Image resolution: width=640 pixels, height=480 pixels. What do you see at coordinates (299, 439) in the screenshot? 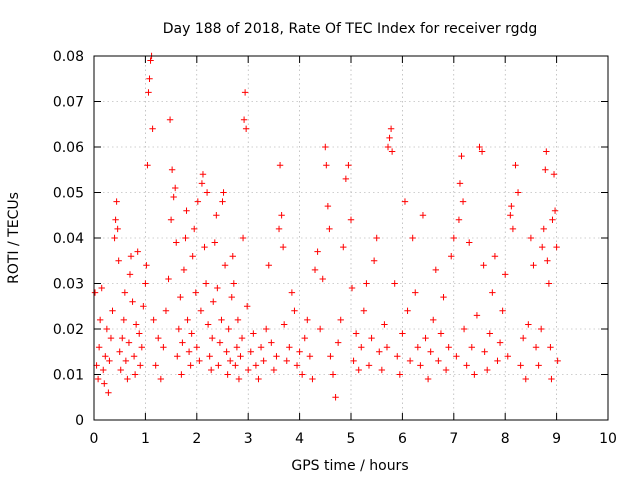
I see `x-tick-label: 4` at bounding box center [299, 439].